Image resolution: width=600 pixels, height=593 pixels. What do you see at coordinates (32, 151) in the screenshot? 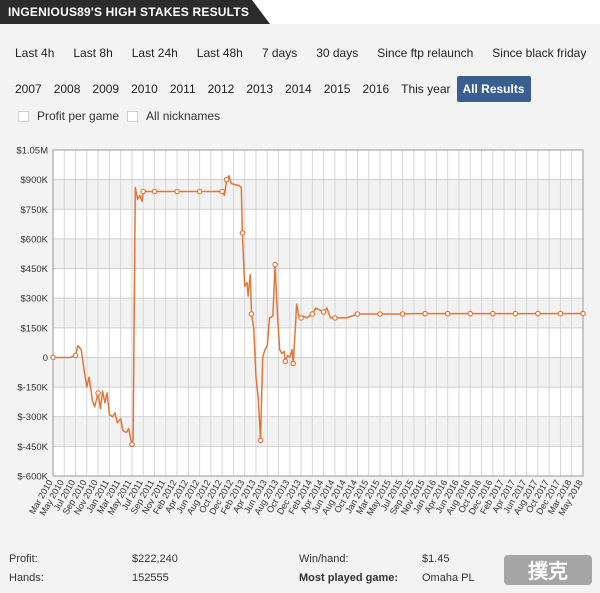
I see `y-tick-label: $1.05M` at bounding box center [32, 151].